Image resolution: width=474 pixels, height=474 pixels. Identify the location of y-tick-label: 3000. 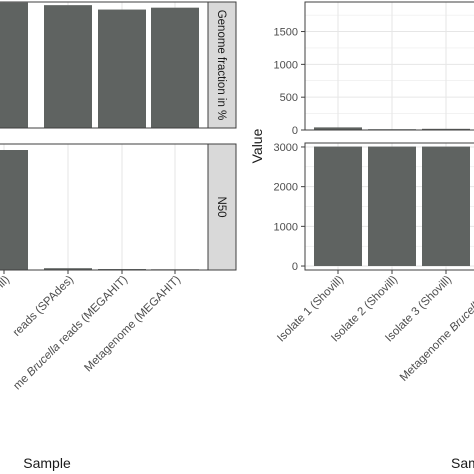
(286, 148).